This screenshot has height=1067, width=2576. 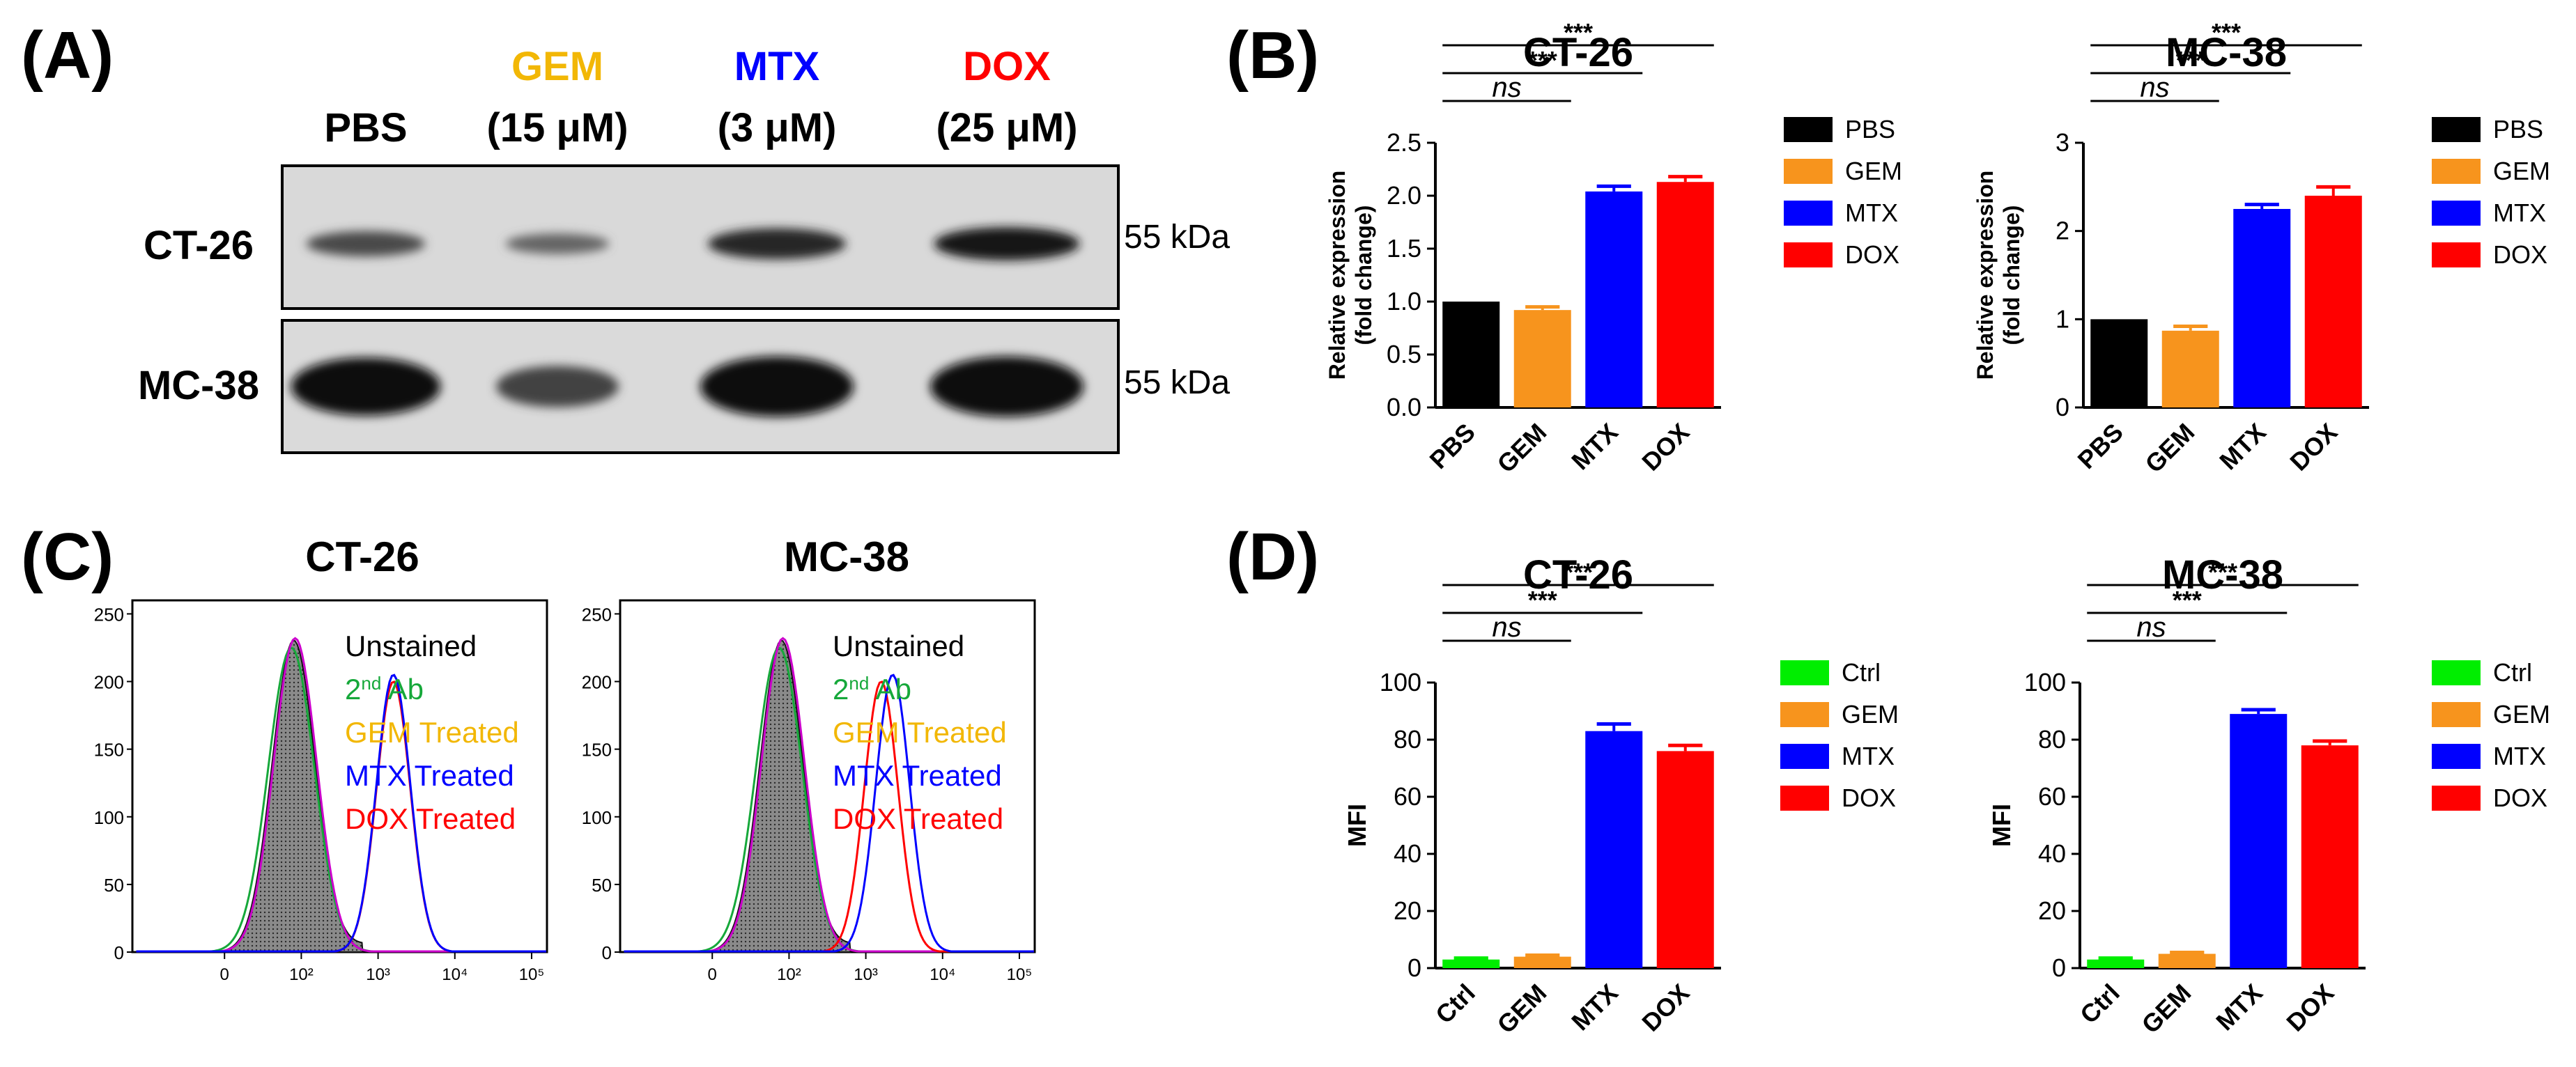 What do you see at coordinates (198, 386) in the screenshot?
I see `row-label-mc38: MC-38` at bounding box center [198, 386].